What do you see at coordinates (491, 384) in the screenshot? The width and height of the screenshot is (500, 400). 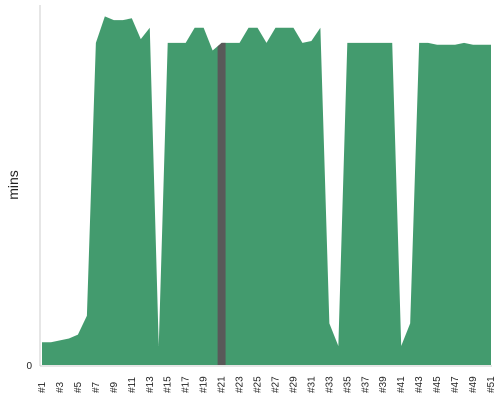 I see `x-tick-label: #51` at bounding box center [491, 384].